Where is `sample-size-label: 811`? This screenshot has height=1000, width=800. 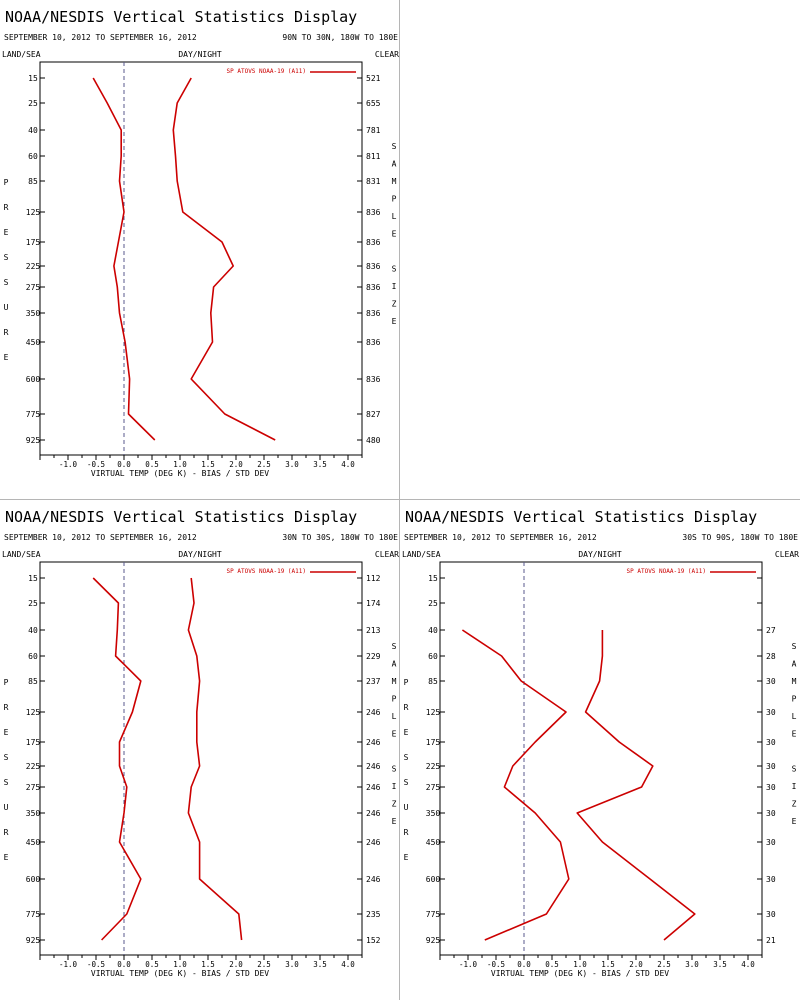 sample-size-label: 811 is located at coordinates (373, 156).